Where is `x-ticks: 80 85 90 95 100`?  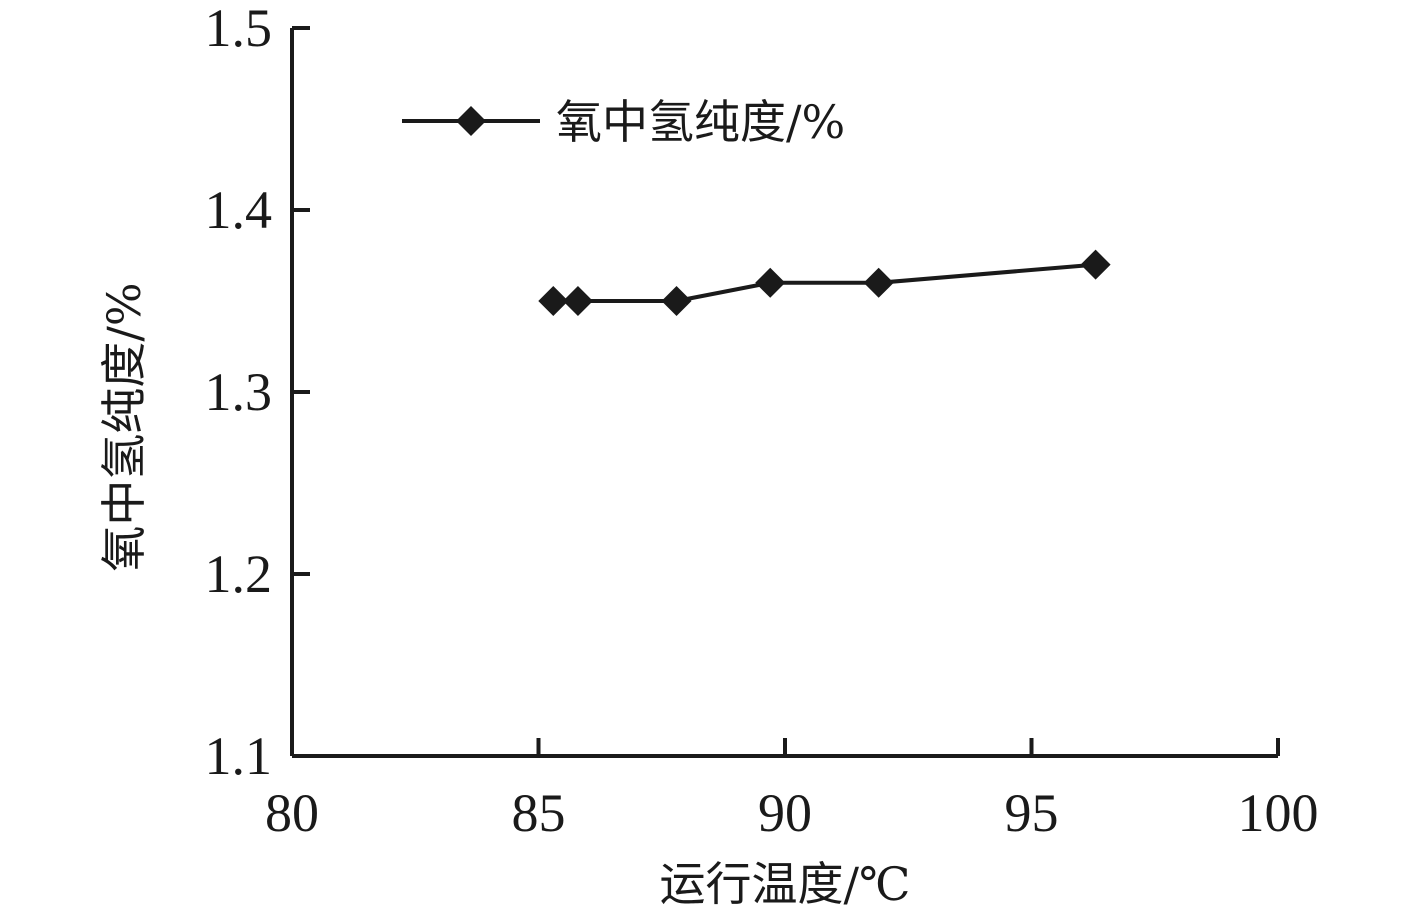
x-ticks: 80 85 90 95 100 is located at coordinates (792, 790).